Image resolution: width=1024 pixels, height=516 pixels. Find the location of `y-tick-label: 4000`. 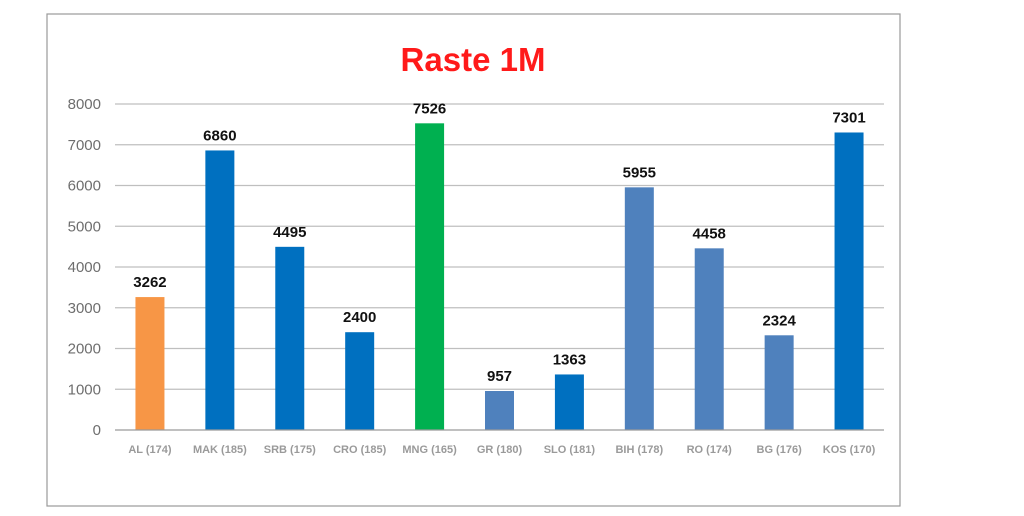

y-tick-label: 4000 is located at coordinates (84, 267).